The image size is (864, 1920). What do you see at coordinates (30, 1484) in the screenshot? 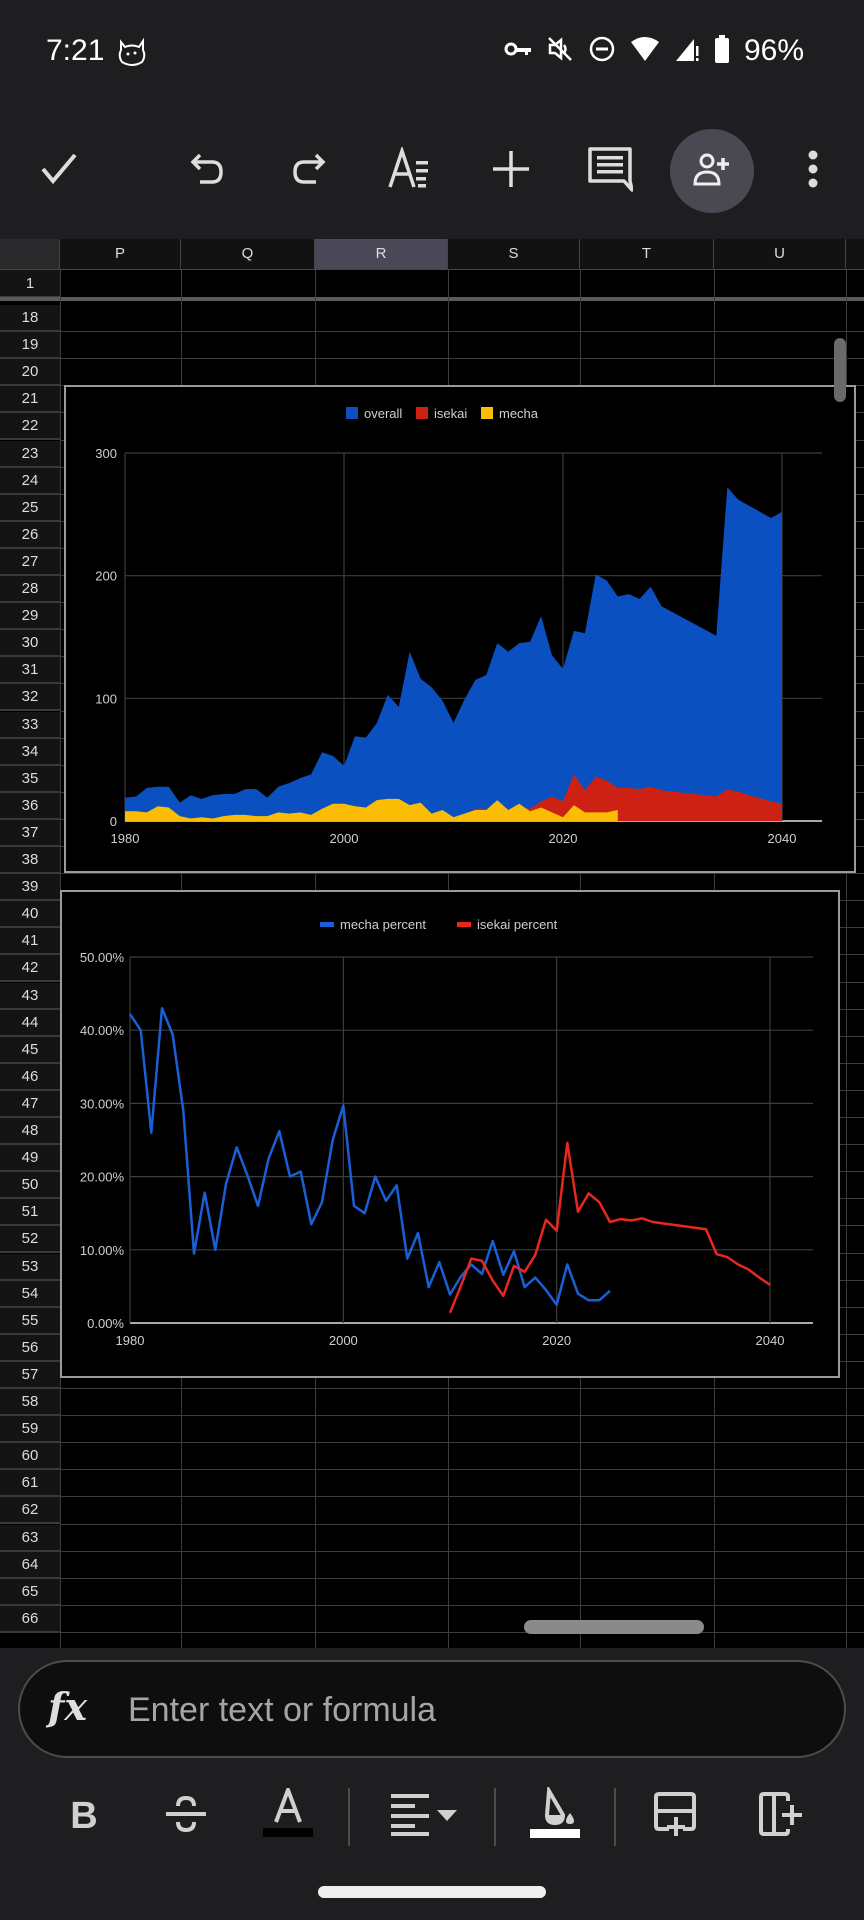
I see `row-header-61: 61` at bounding box center [30, 1484].